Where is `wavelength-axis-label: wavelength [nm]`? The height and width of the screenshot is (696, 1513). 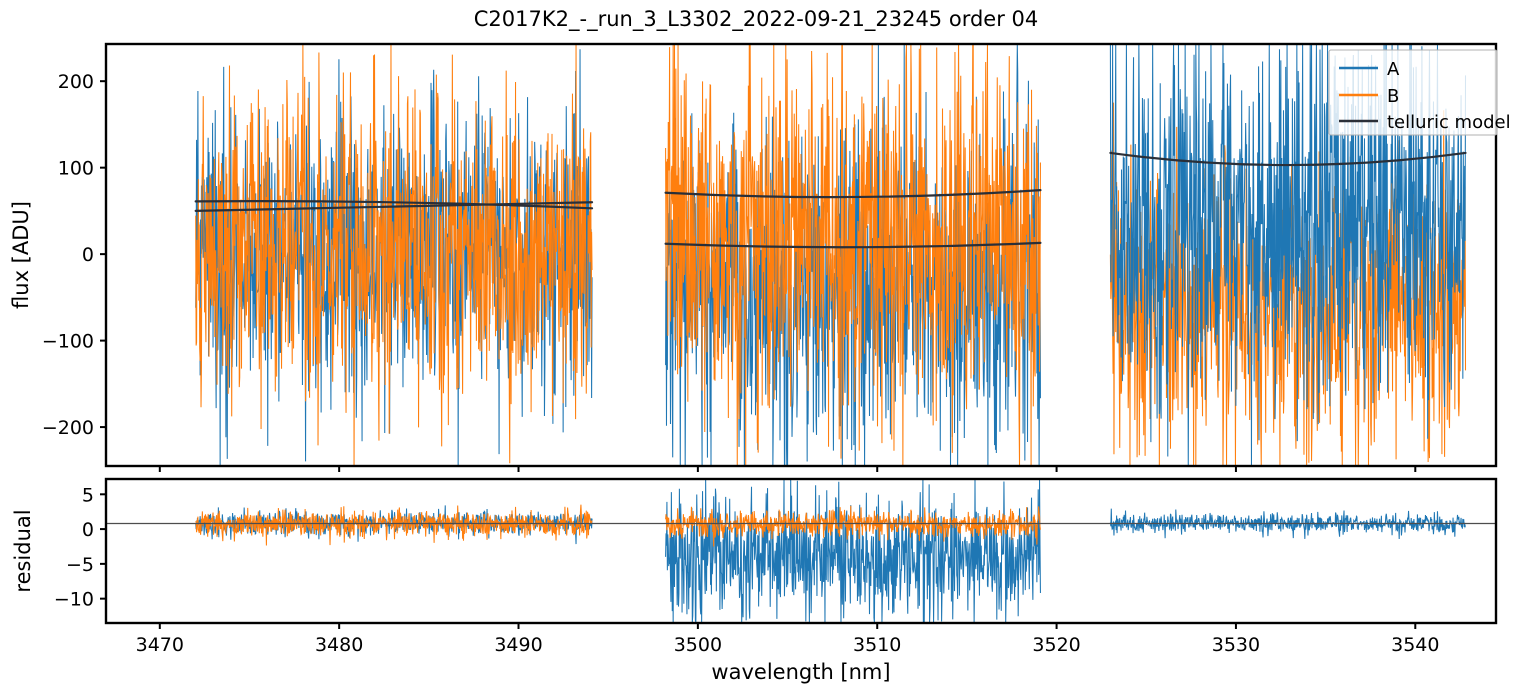
wavelength-axis-label: wavelength [nm] is located at coordinates (800, 672).